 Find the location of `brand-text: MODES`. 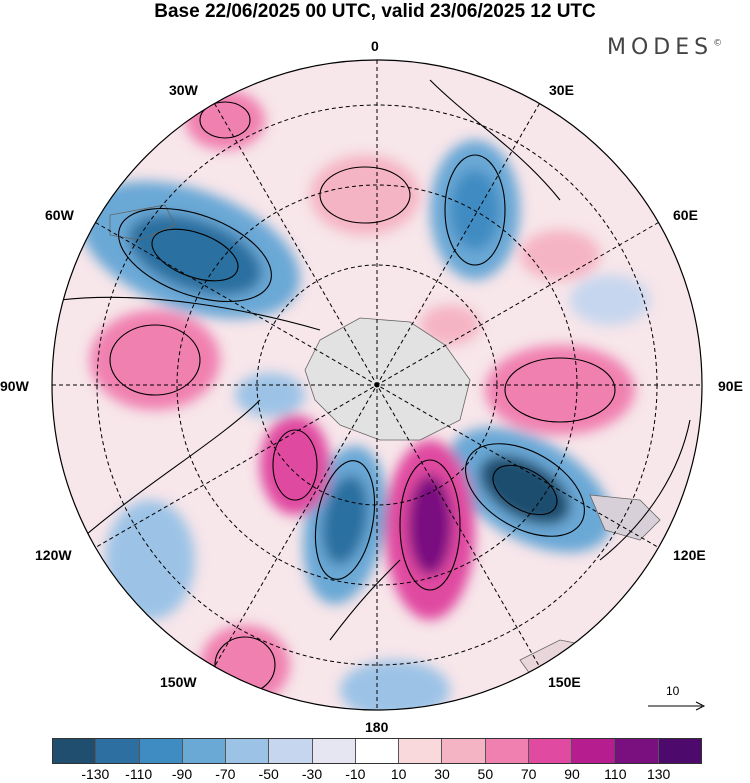

brand-text: MODES is located at coordinates (660, 47).